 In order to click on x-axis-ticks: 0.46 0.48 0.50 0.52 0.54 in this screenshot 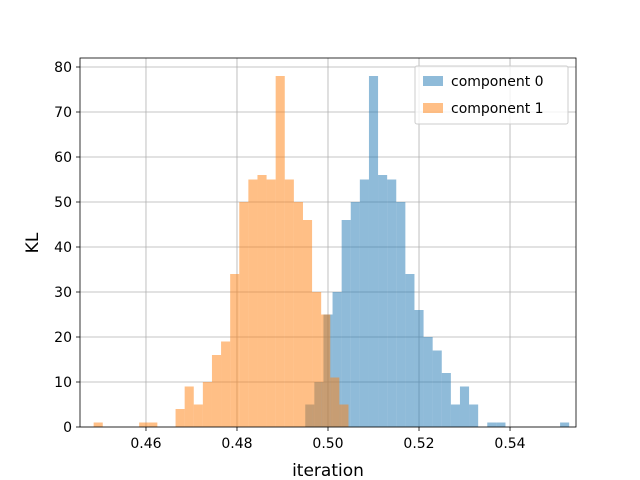, I will do `click(328, 439)`.